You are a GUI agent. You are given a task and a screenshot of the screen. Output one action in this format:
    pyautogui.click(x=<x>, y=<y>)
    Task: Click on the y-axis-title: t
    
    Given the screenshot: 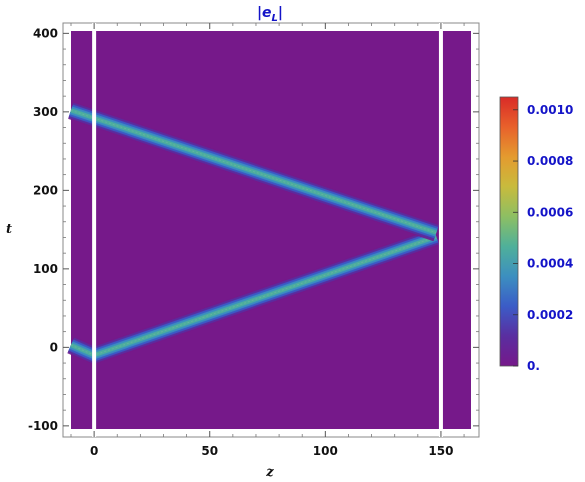 What is the action you would take?
    pyautogui.click(x=9, y=229)
    